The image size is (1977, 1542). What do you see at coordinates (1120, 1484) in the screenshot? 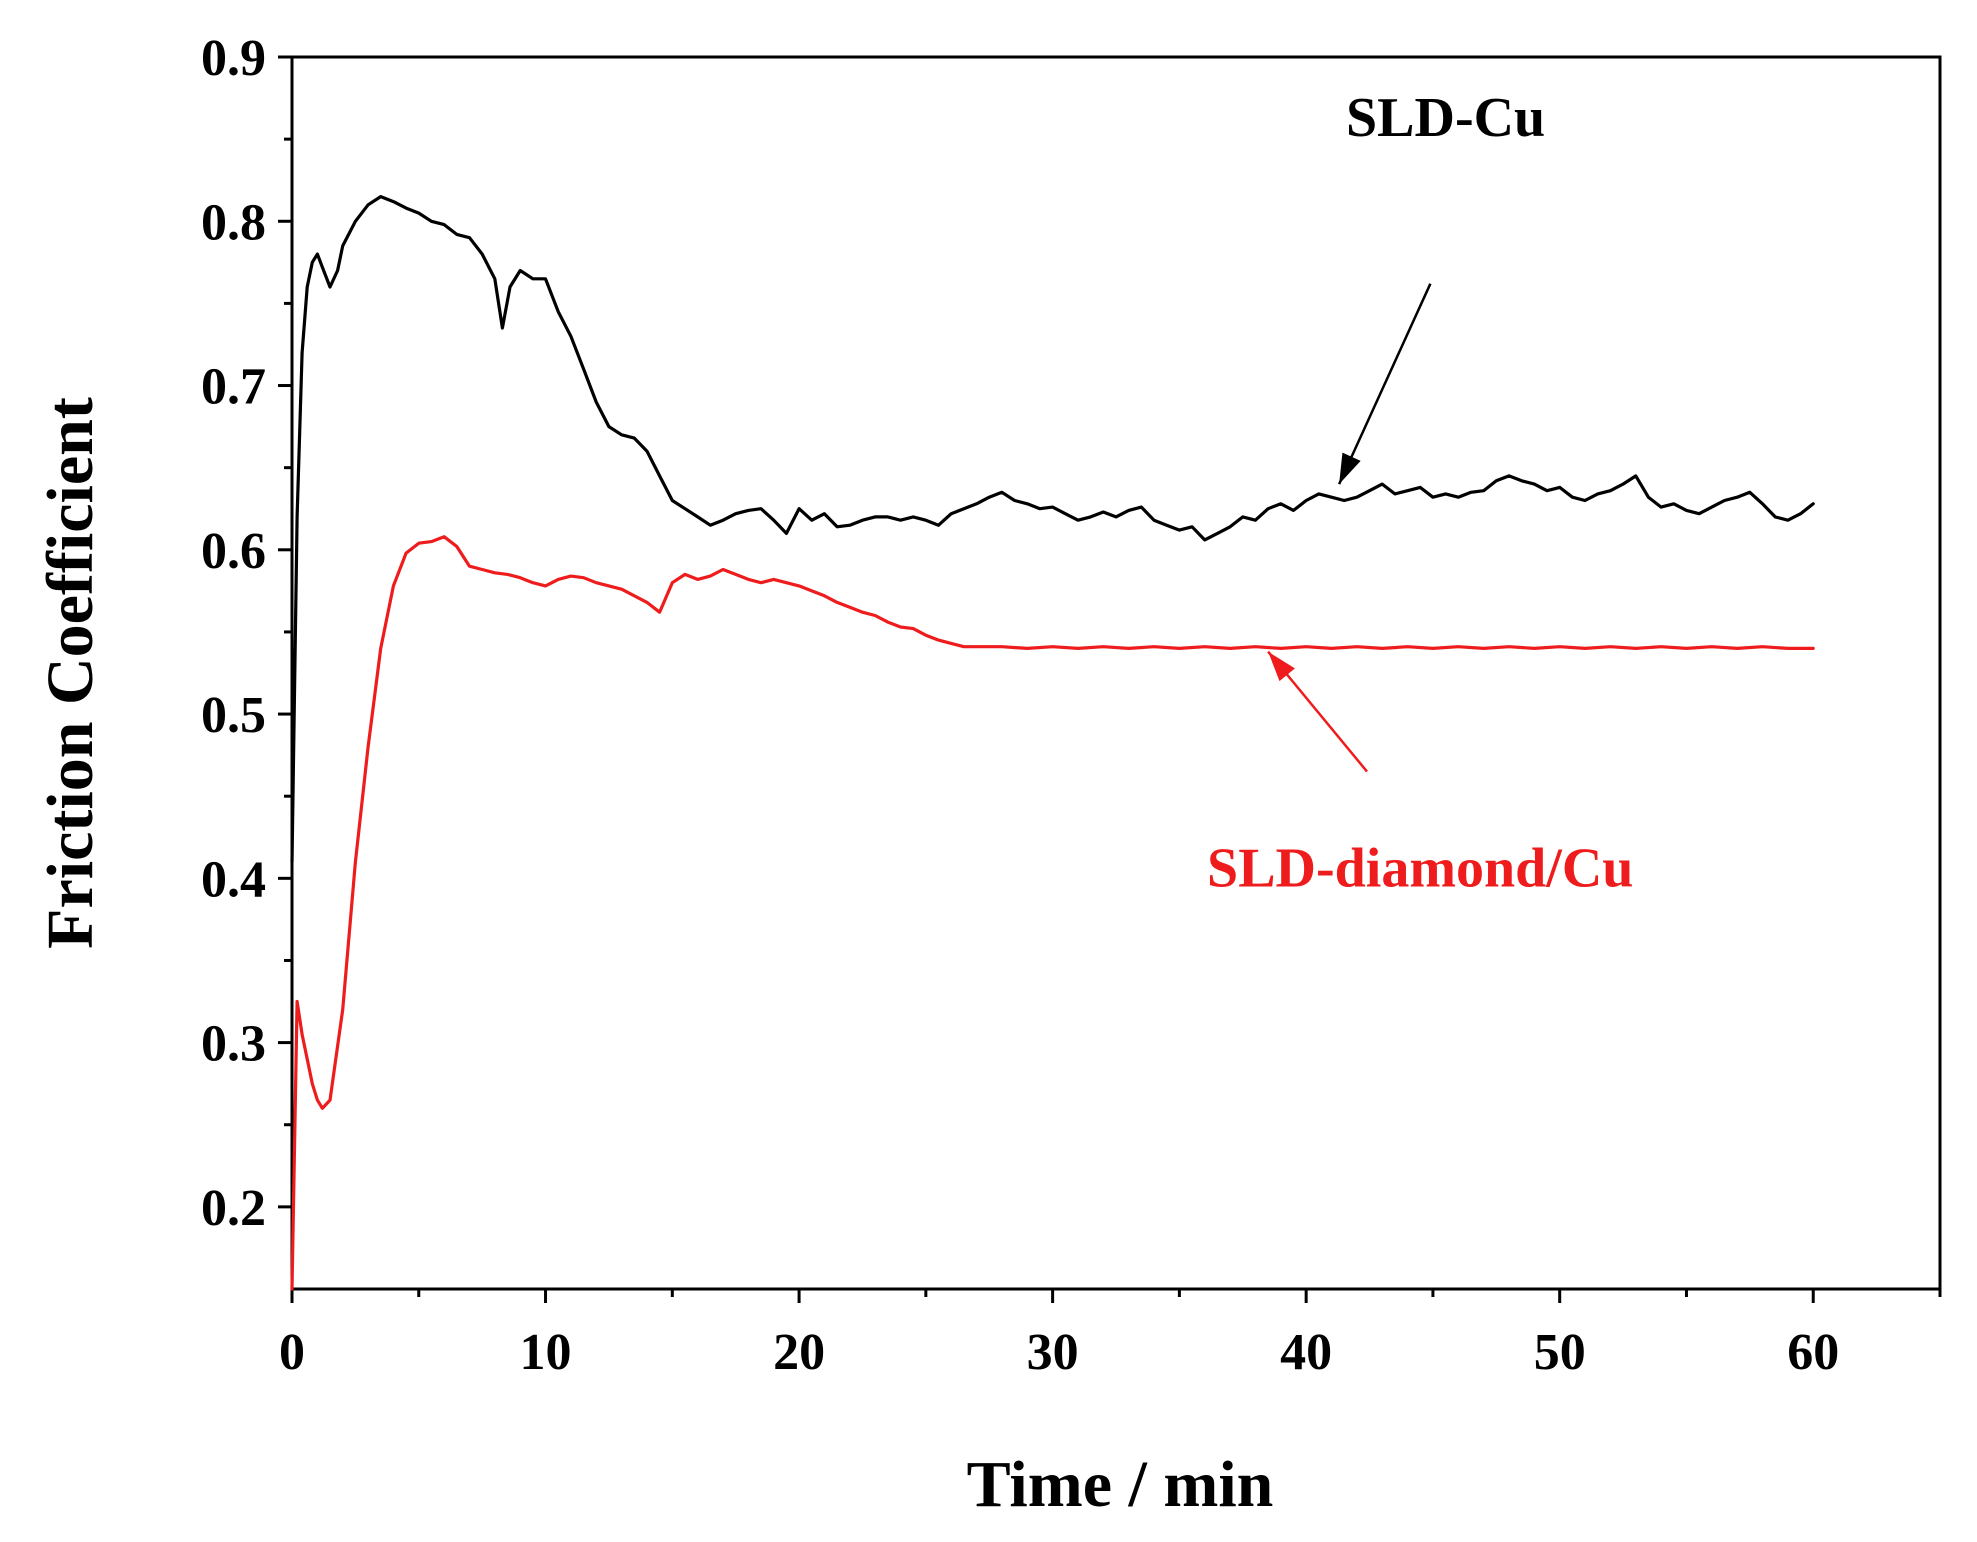
I see `x-axis-title: Time / min` at bounding box center [1120, 1484].